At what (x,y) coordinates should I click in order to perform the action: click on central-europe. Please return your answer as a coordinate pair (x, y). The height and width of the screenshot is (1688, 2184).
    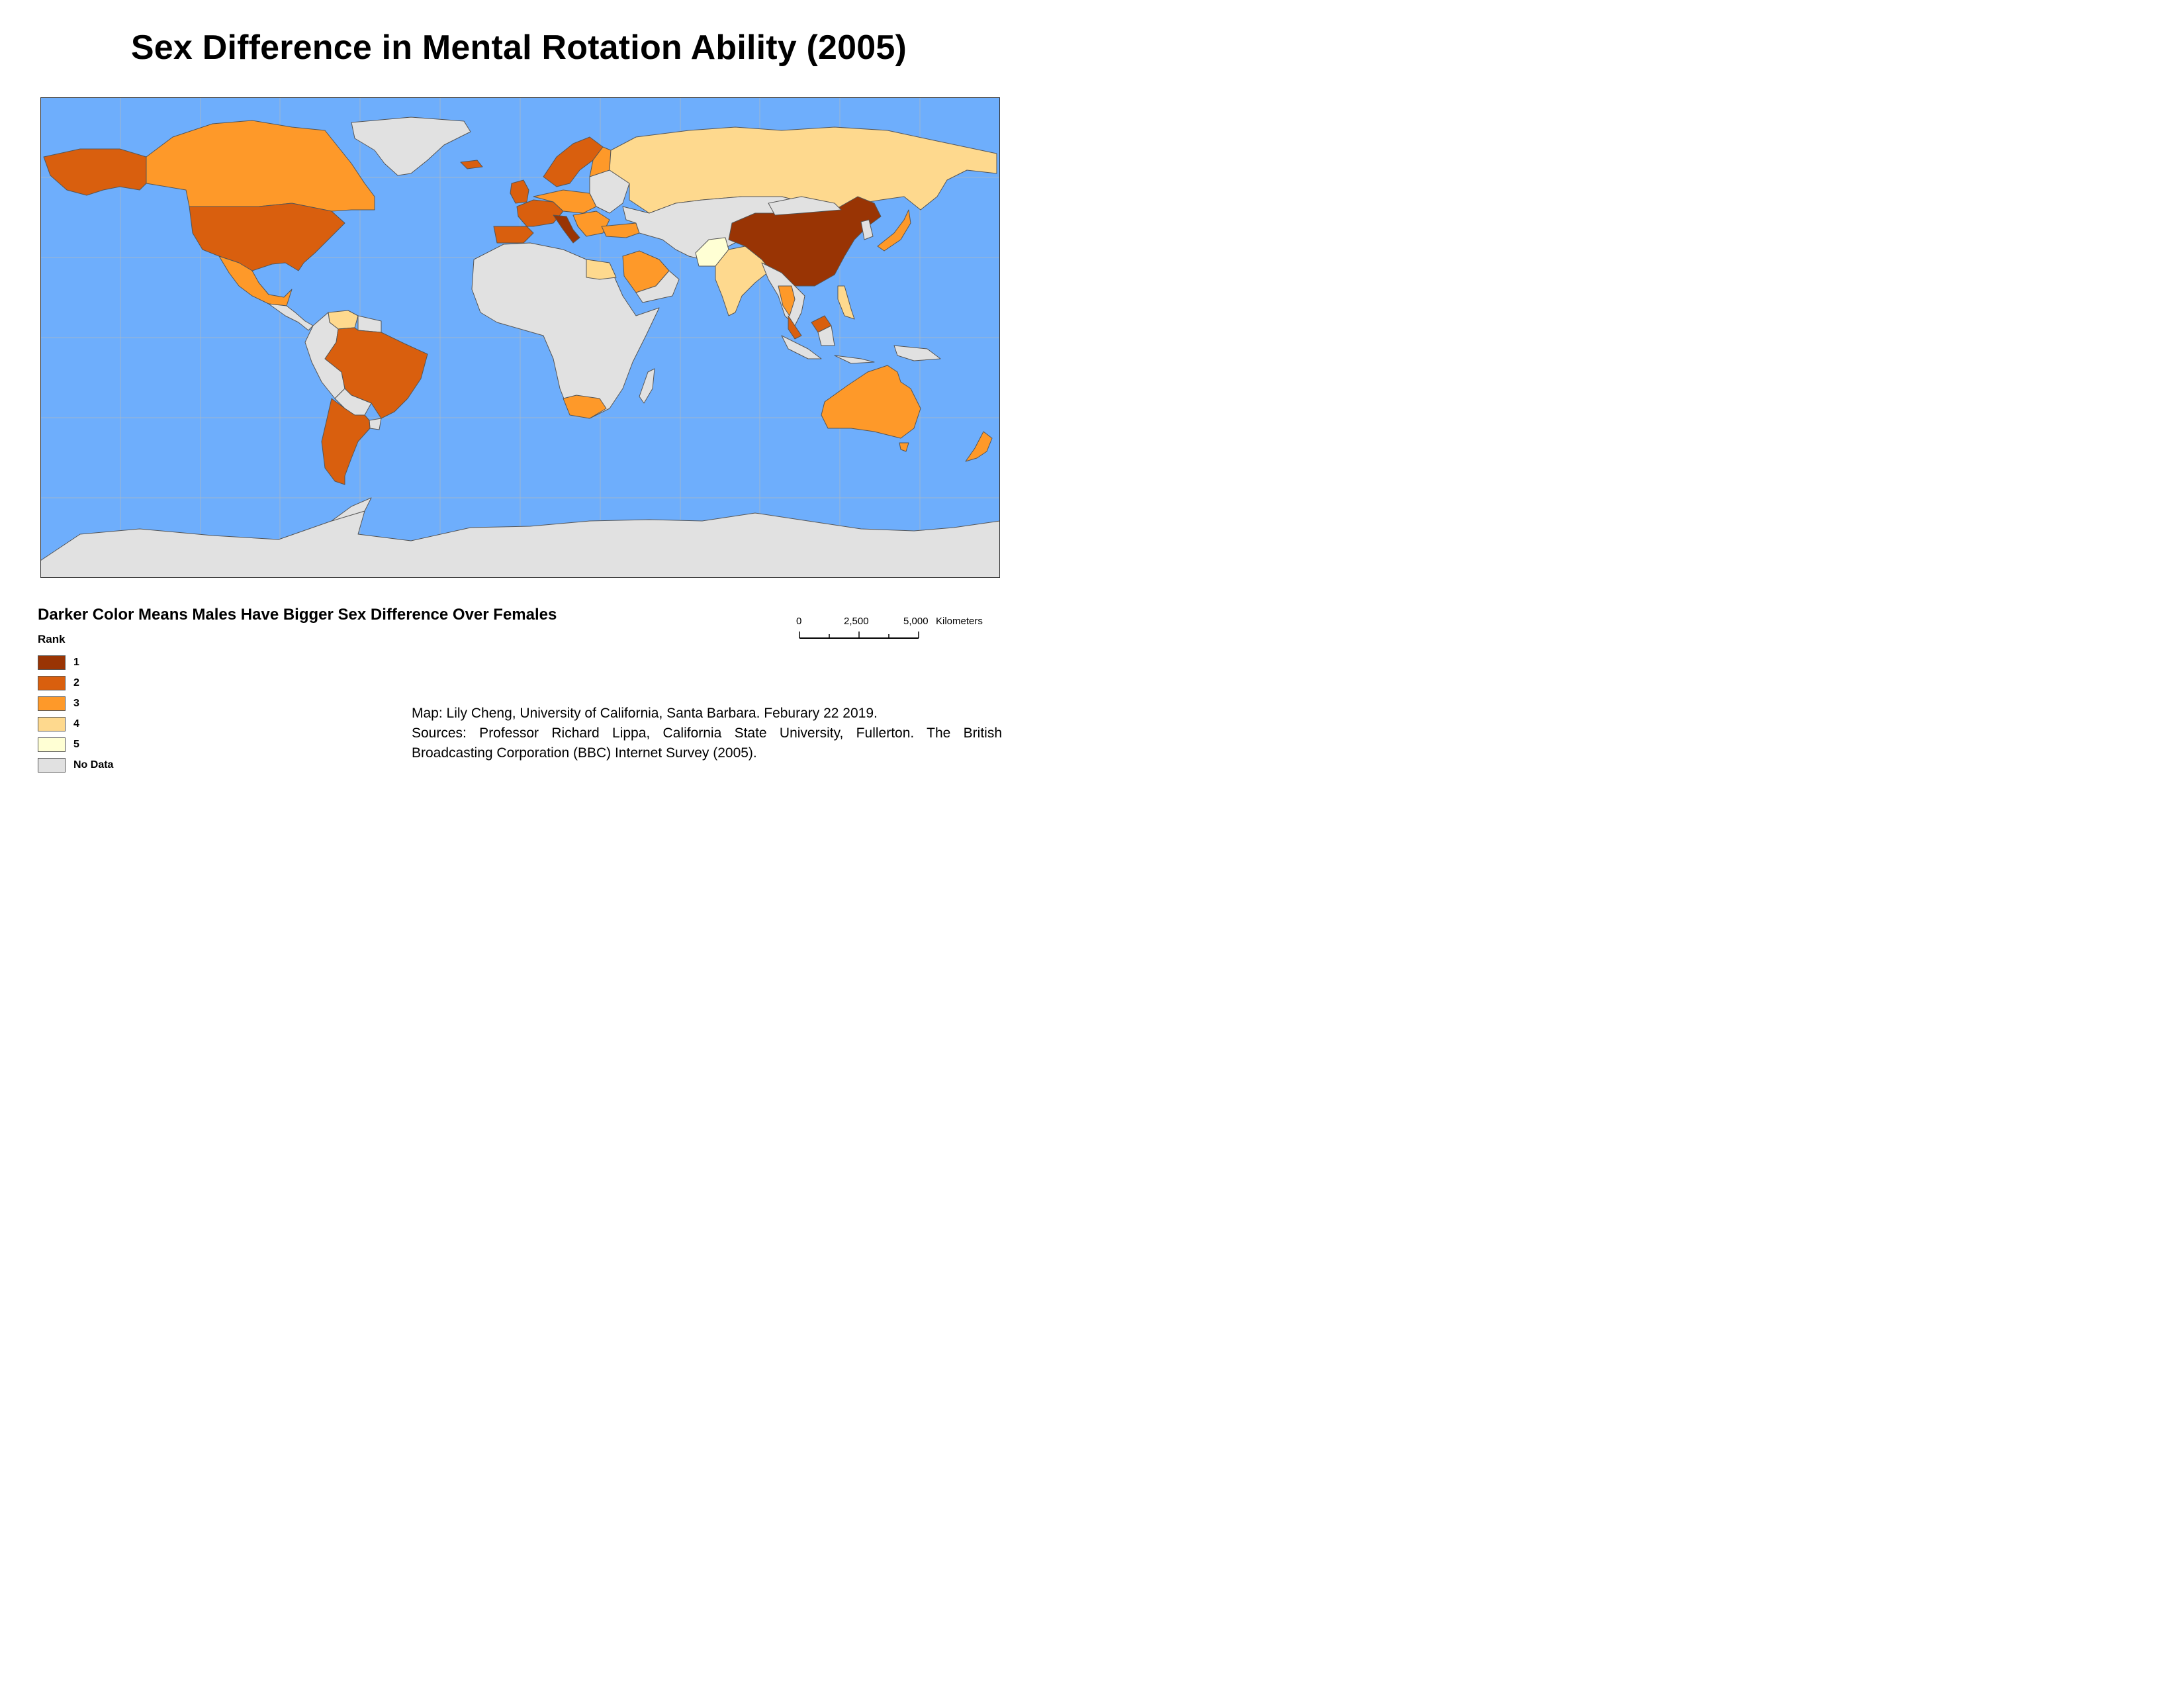
    Looking at the image, I should click on (565, 201).